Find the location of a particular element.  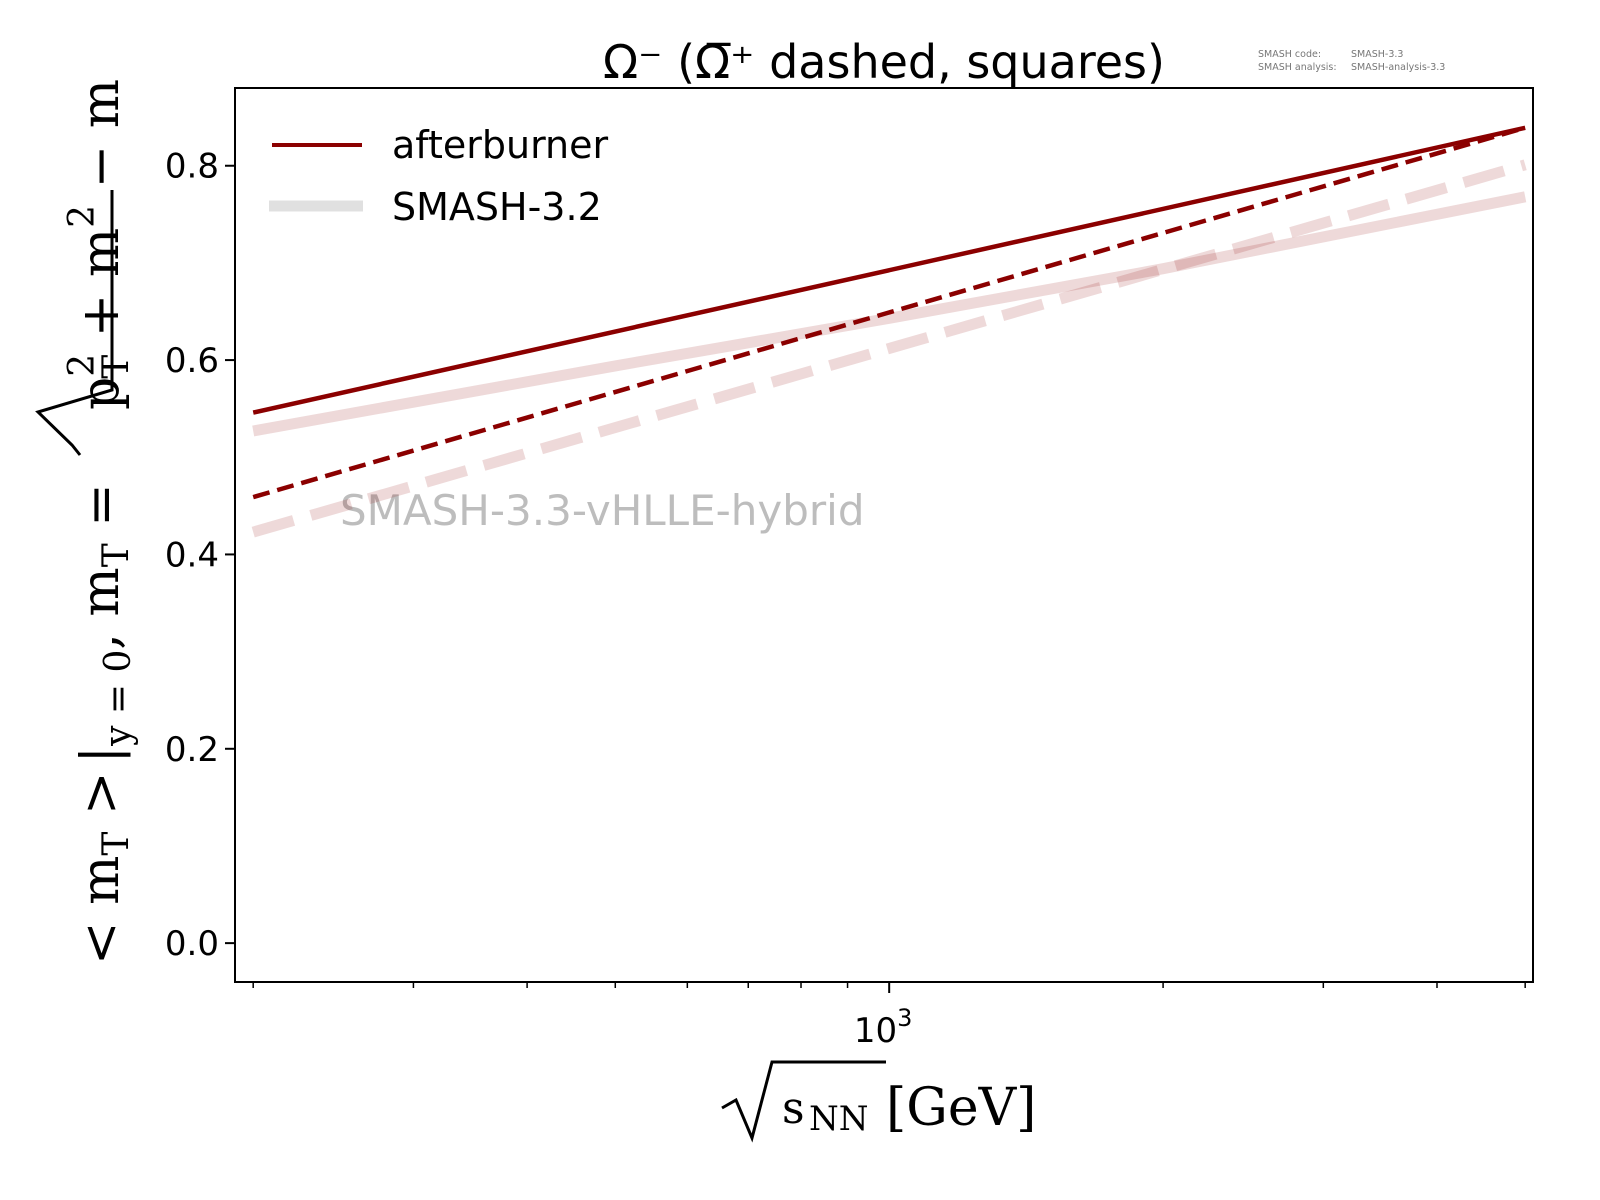

x-label-s: s is located at coordinates (793, 1108).